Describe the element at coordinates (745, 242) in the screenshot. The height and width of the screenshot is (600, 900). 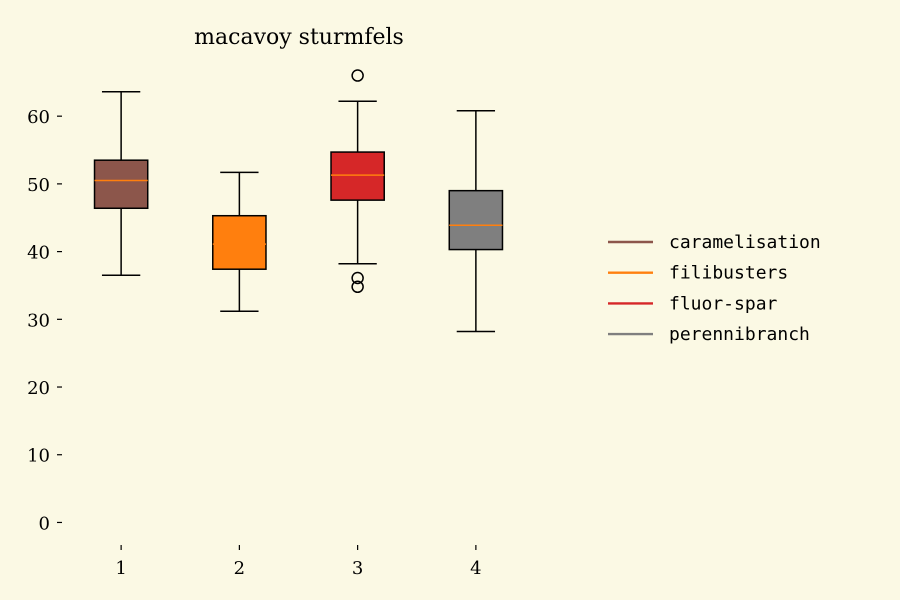
I see `legend-label-caramelisation: caramelisation` at that location.